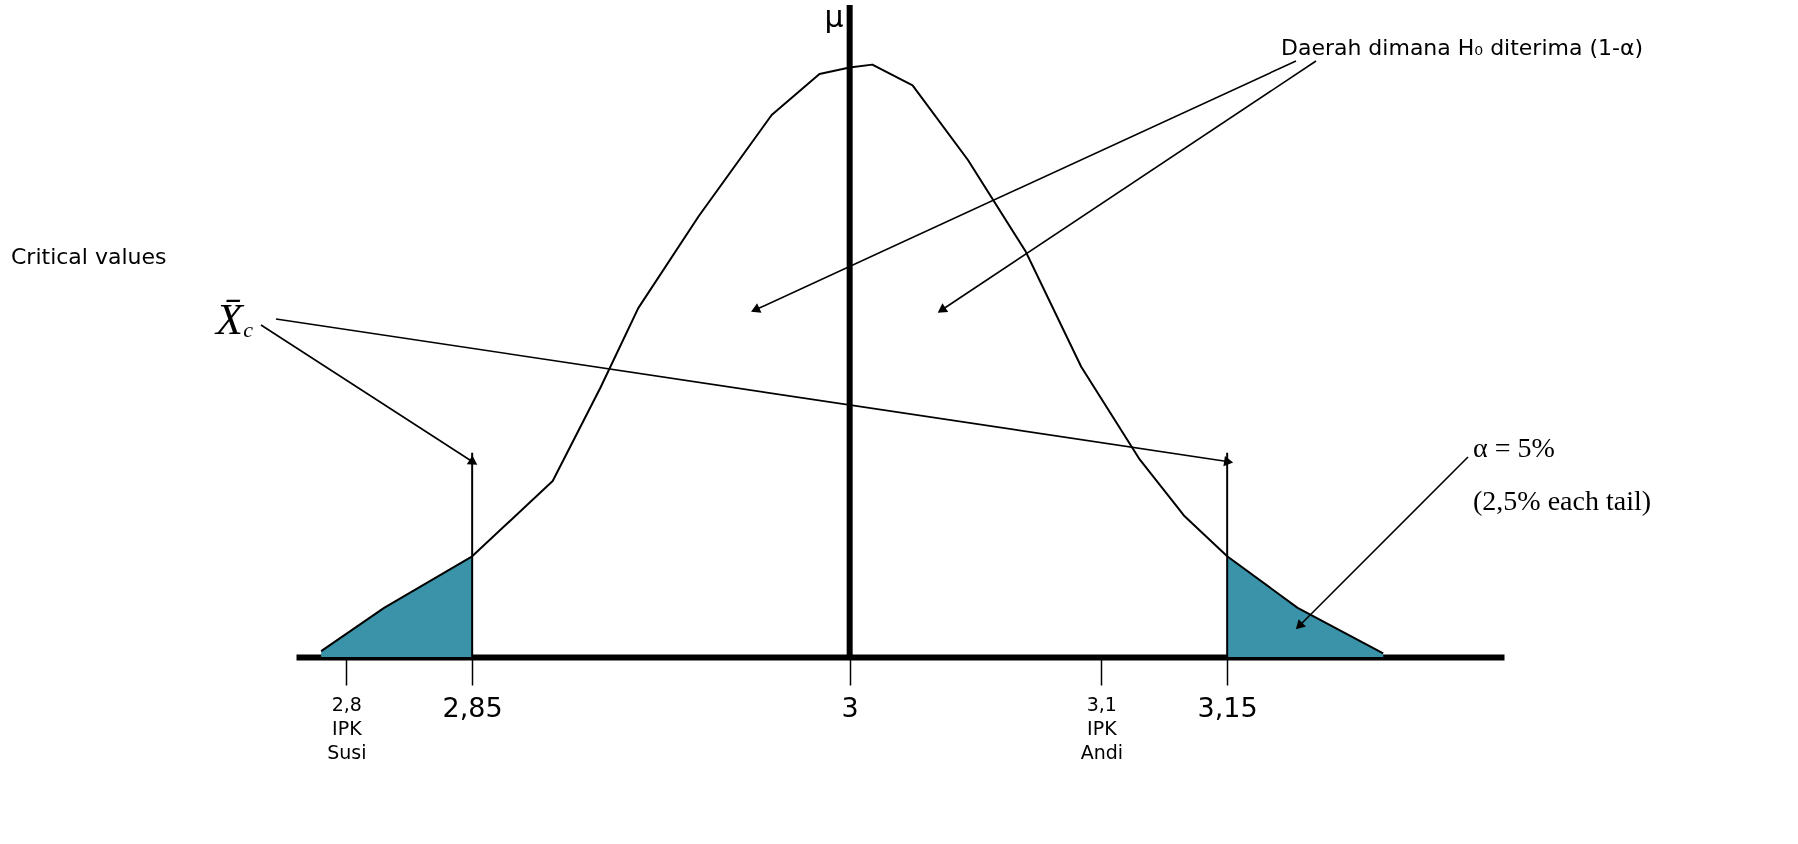 The image size is (1798, 844). I want to click on annotation: Daerah dimana H₀ diterima (1-α), so click(1462, 47).